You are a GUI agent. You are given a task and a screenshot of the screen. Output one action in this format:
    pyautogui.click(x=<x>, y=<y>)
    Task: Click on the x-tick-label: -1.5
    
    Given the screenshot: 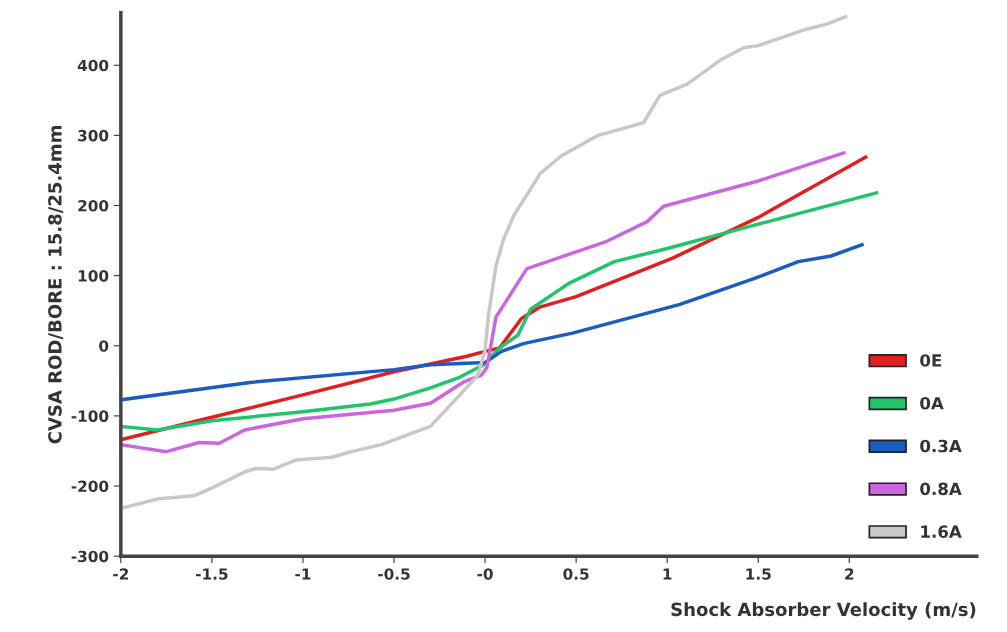 What is the action you would take?
    pyautogui.click(x=212, y=574)
    